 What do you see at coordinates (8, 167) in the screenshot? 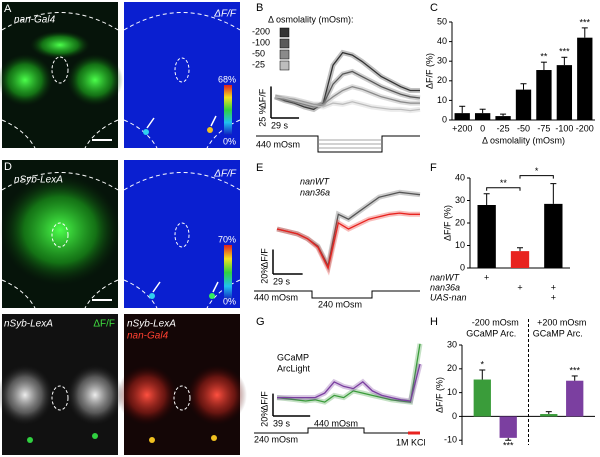
I see `panel-letter: D` at bounding box center [8, 167].